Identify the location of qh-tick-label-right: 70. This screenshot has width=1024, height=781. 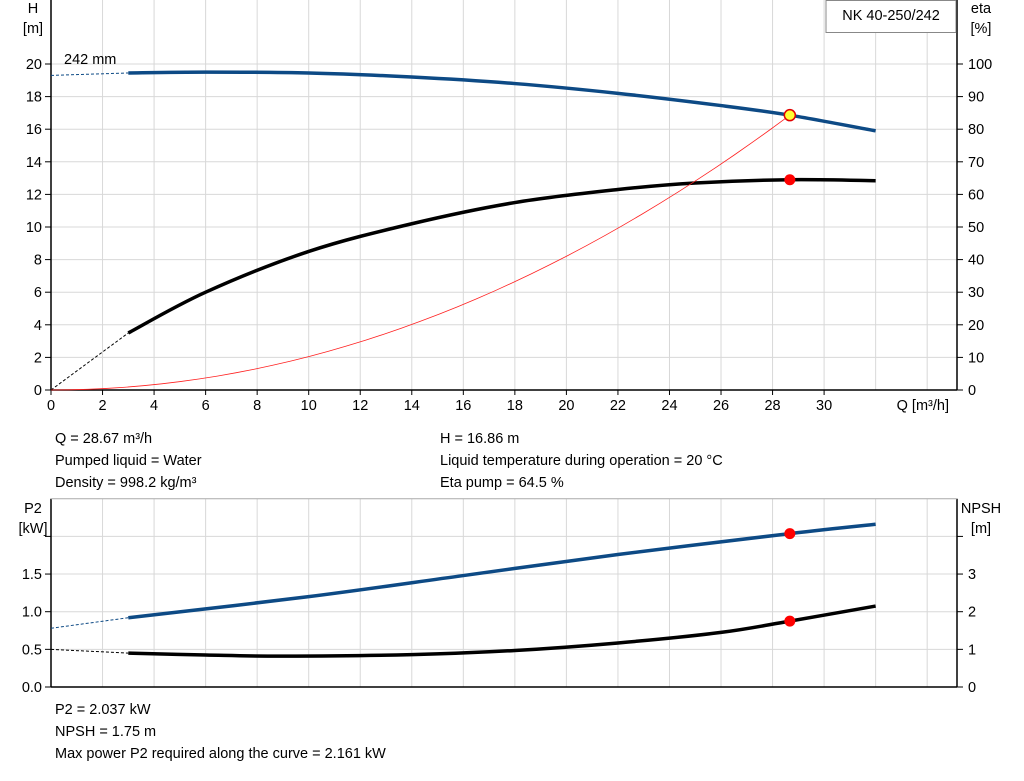
(976, 163).